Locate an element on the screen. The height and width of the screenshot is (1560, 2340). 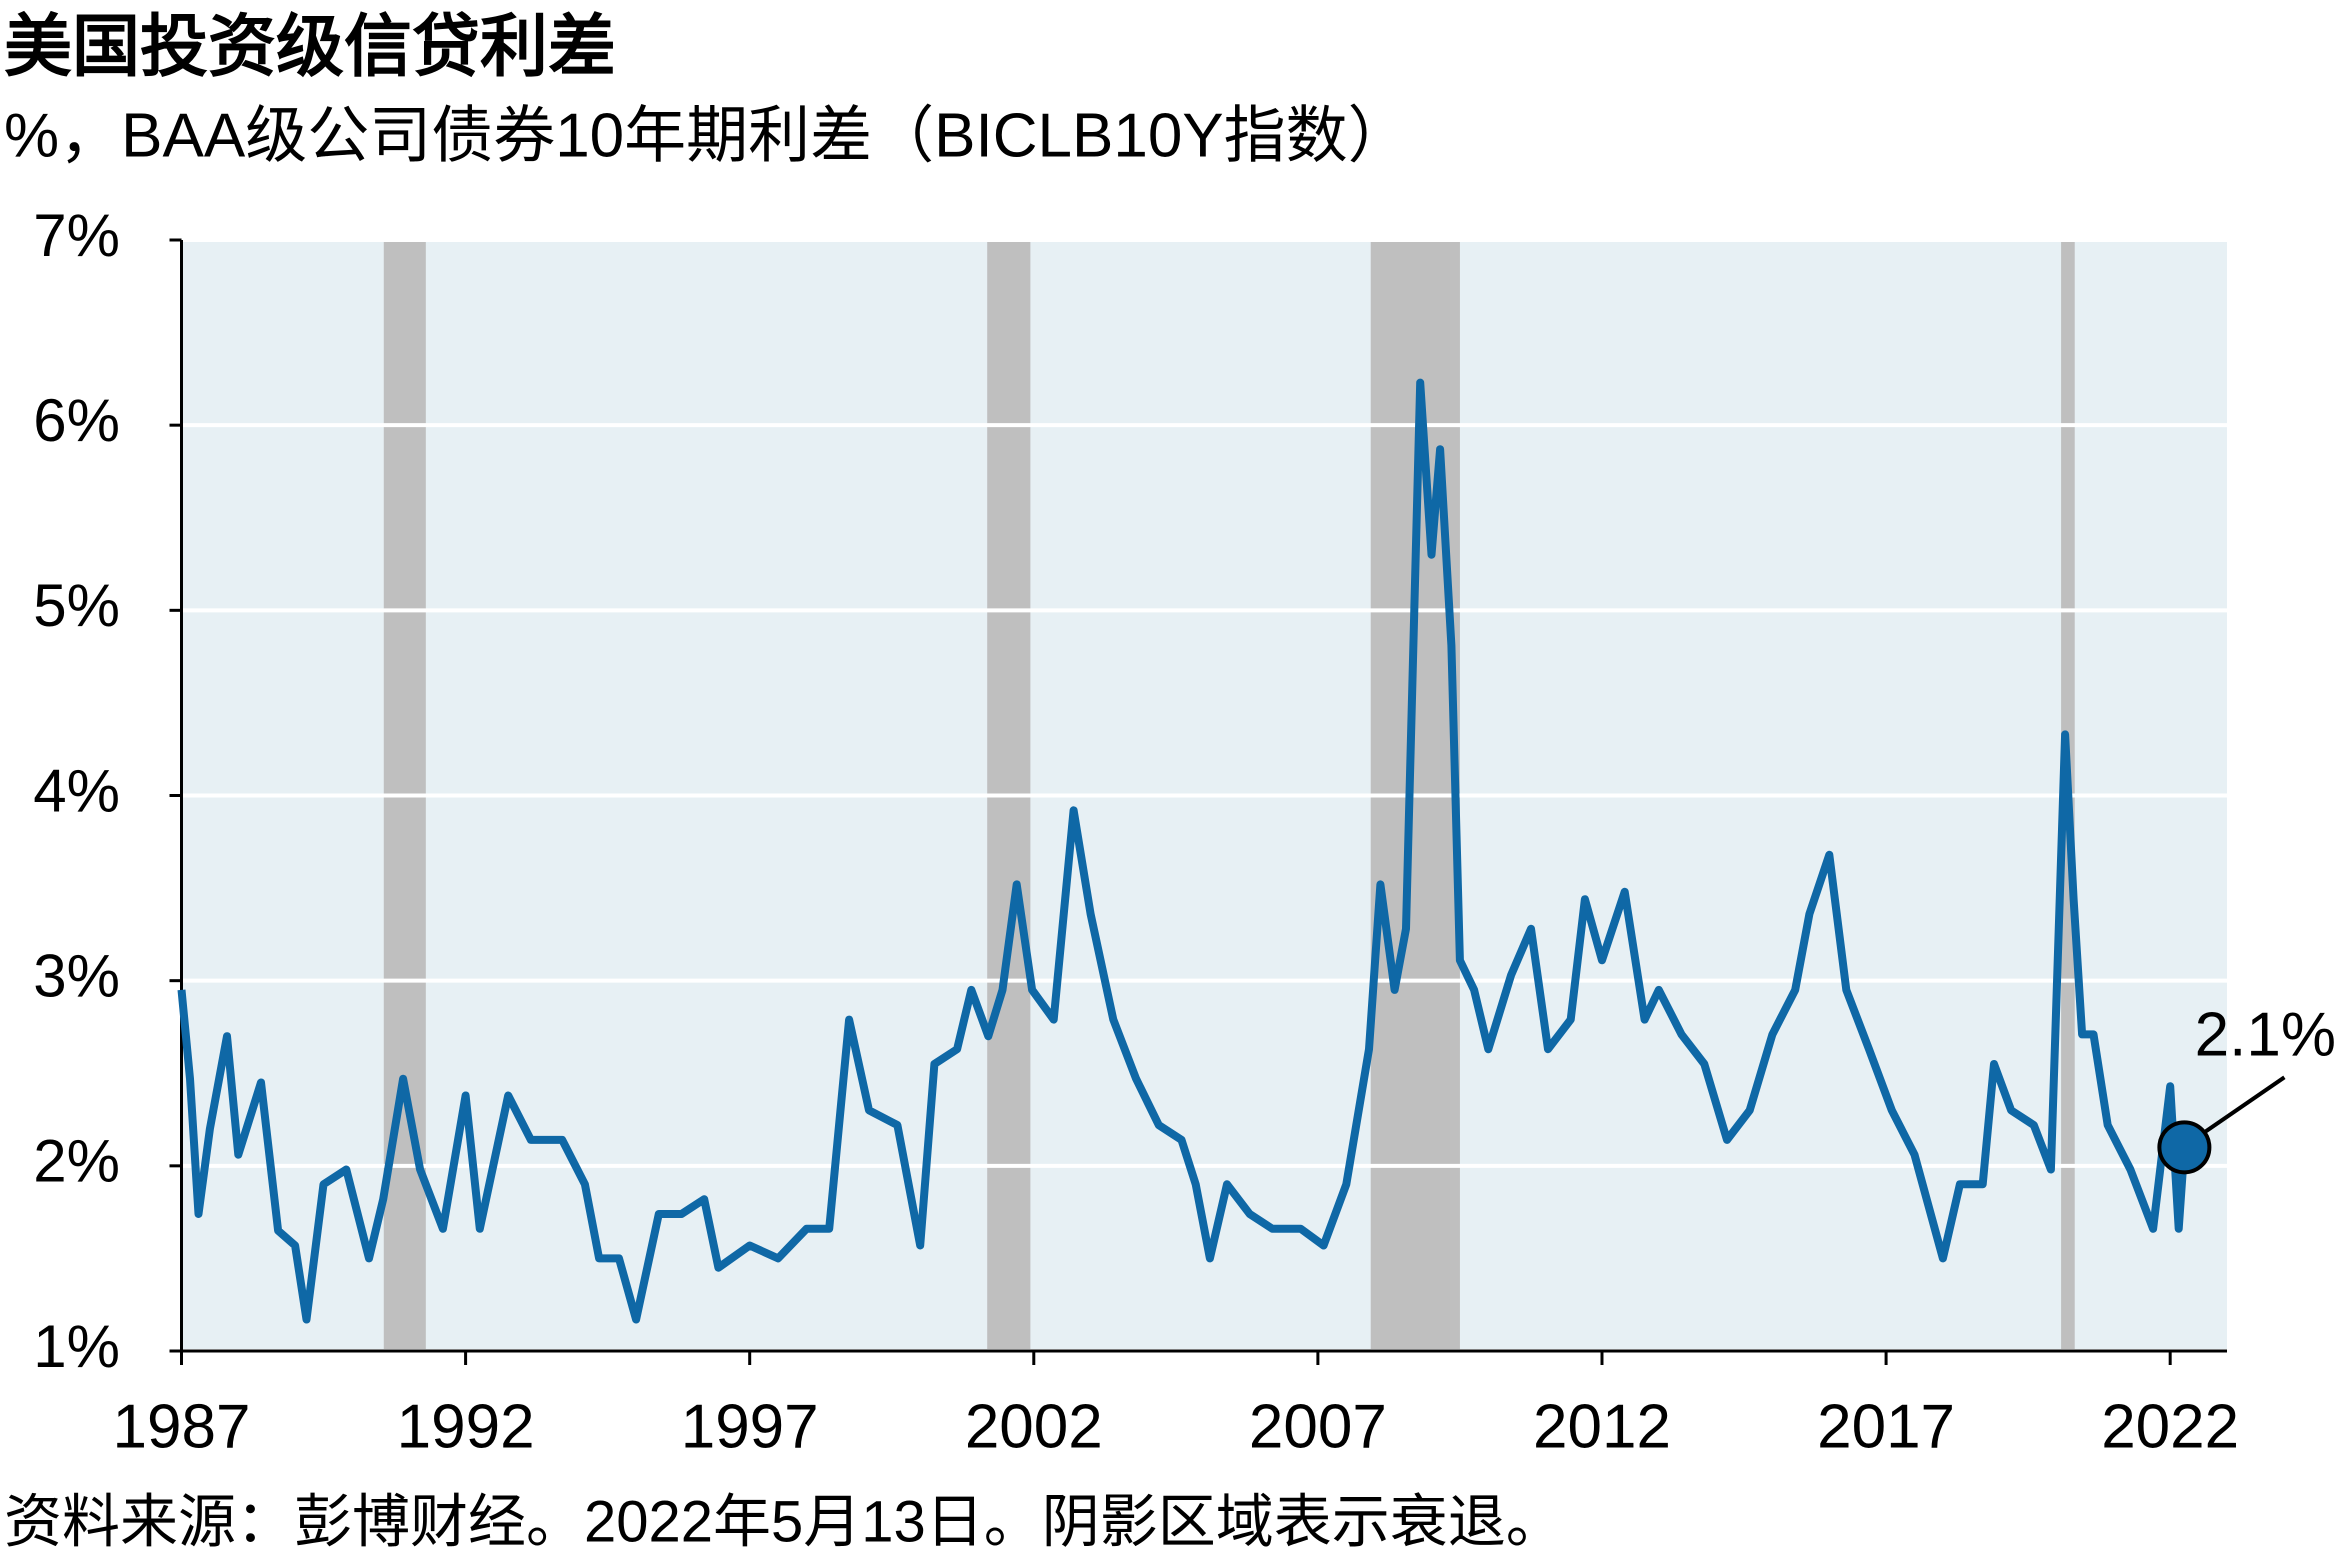
annotation-marker is located at coordinates (2184, 1147).